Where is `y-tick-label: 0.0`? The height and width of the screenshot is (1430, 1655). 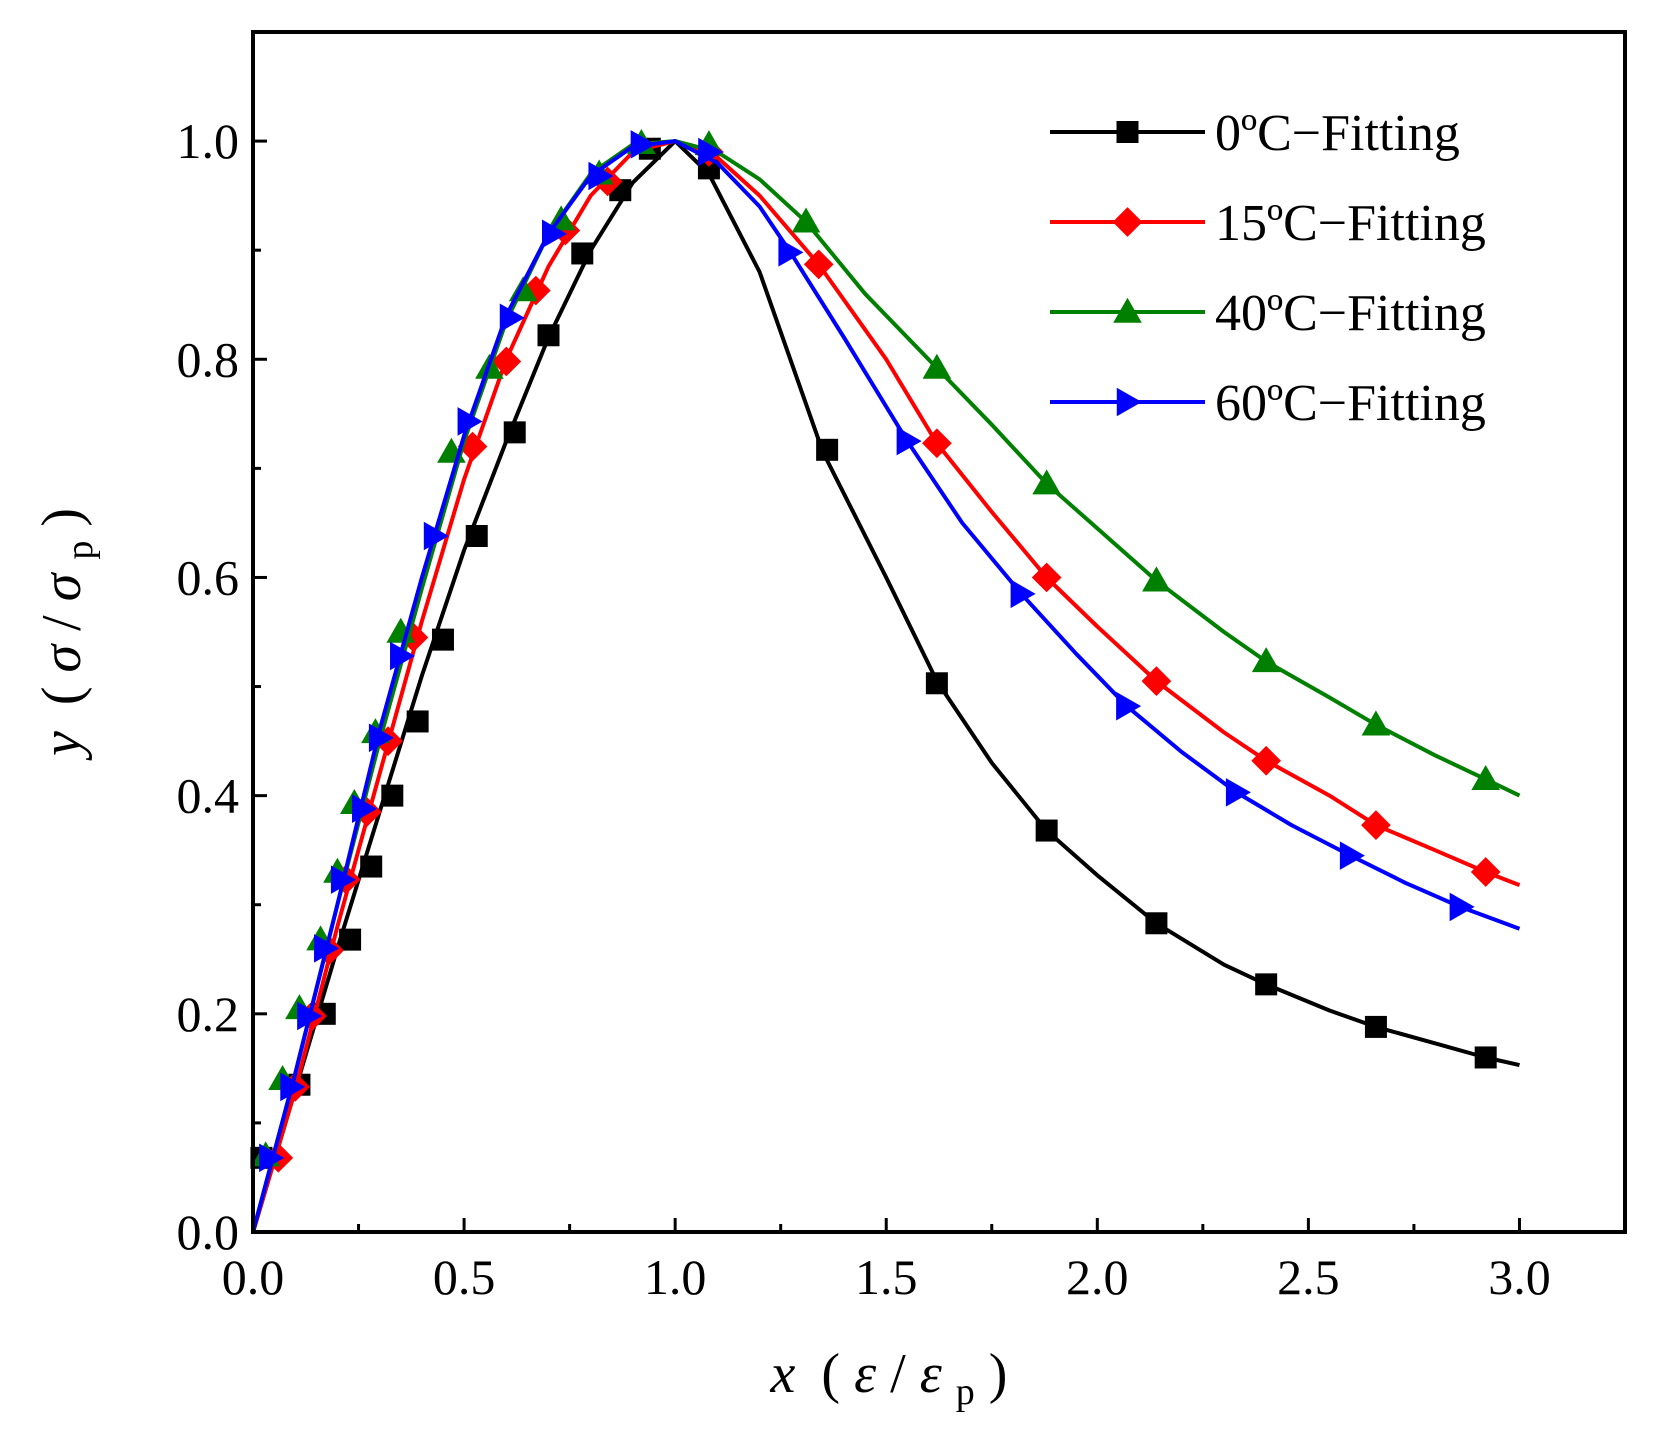
y-tick-label: 0.0 is located at coordinates (208, 1232).